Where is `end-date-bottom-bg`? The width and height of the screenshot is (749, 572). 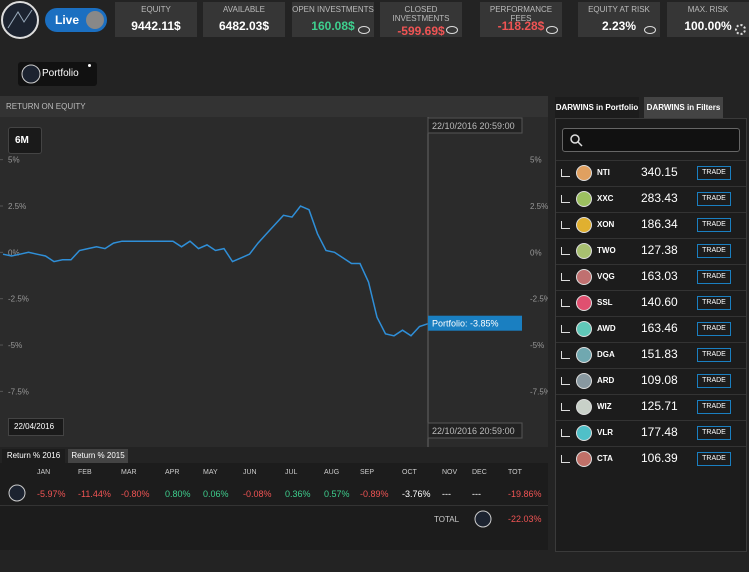 end-date-bottom-bg is located at coordinates (475, 430).